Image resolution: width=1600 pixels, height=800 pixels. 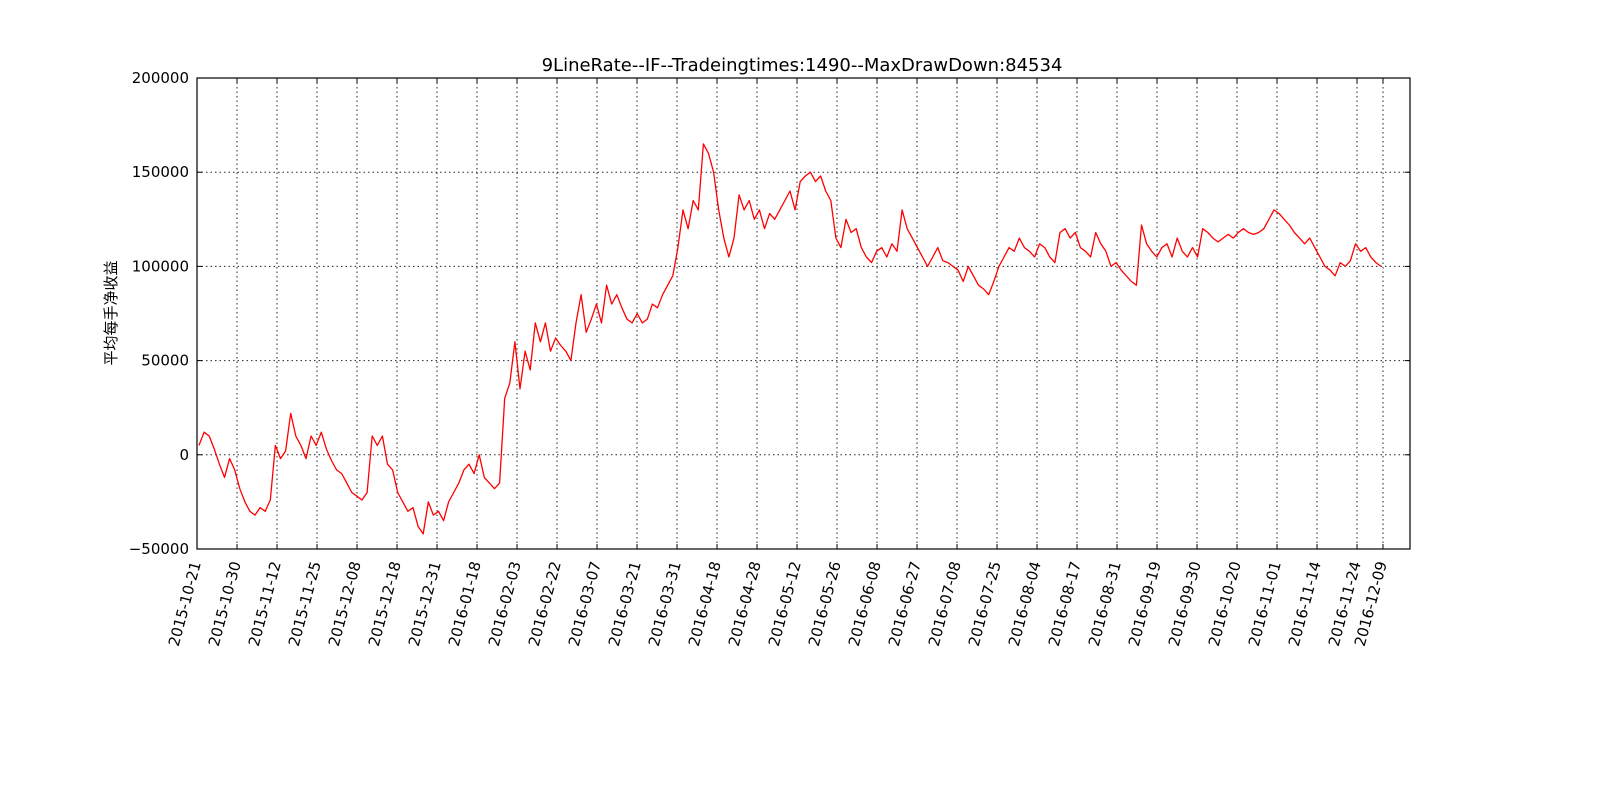 What do you see at coordinates (945, 603) in the screenshot?
I see `x-tick-label: 2016-07-08` at bounding box center [945, 603].